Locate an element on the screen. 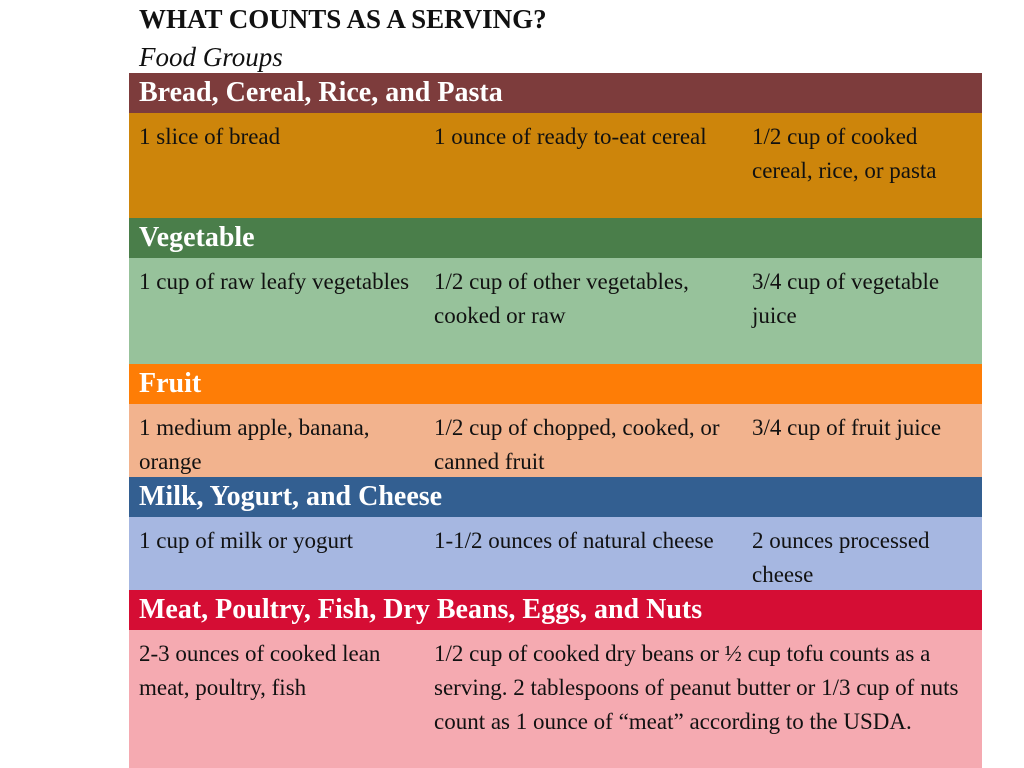 The width and height of the screenshot is (1024, 768). serving-cell: 1 ounce of ready to-eat cereal is located at coordinates (570, 136).